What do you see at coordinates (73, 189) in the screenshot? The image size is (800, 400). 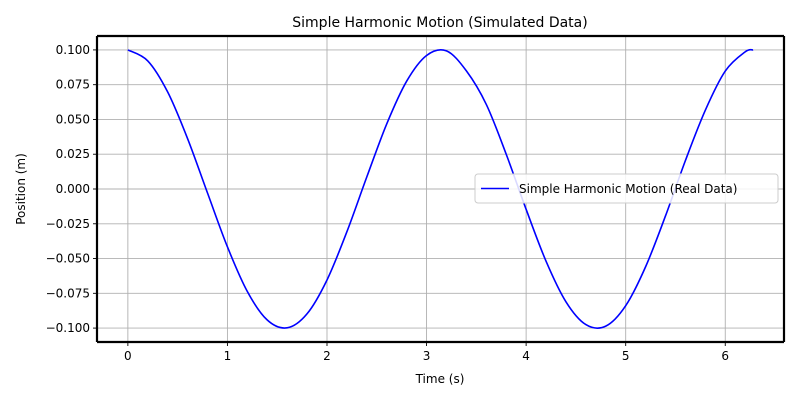 I see `y-tick-label: 0.000` at bounding box center [73, 189].